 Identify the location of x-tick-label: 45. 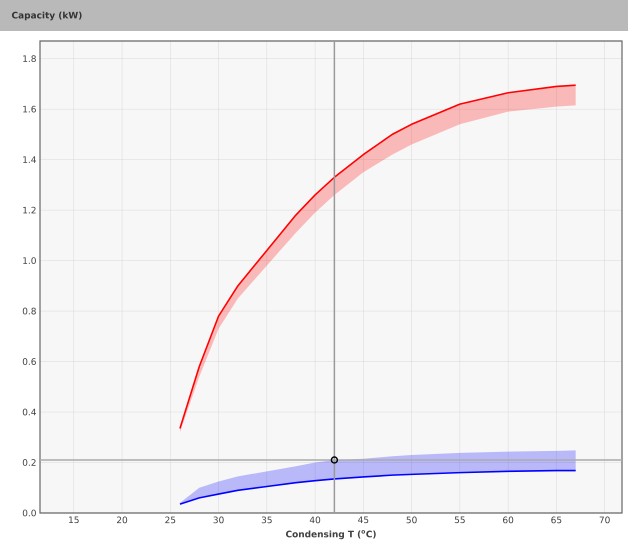
(363, 520).